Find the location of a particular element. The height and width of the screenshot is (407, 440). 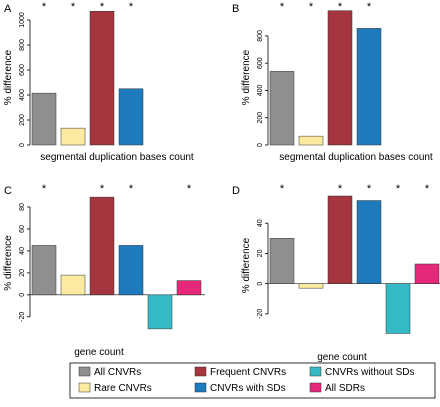

legend-box is located at coordinates (252, 380).